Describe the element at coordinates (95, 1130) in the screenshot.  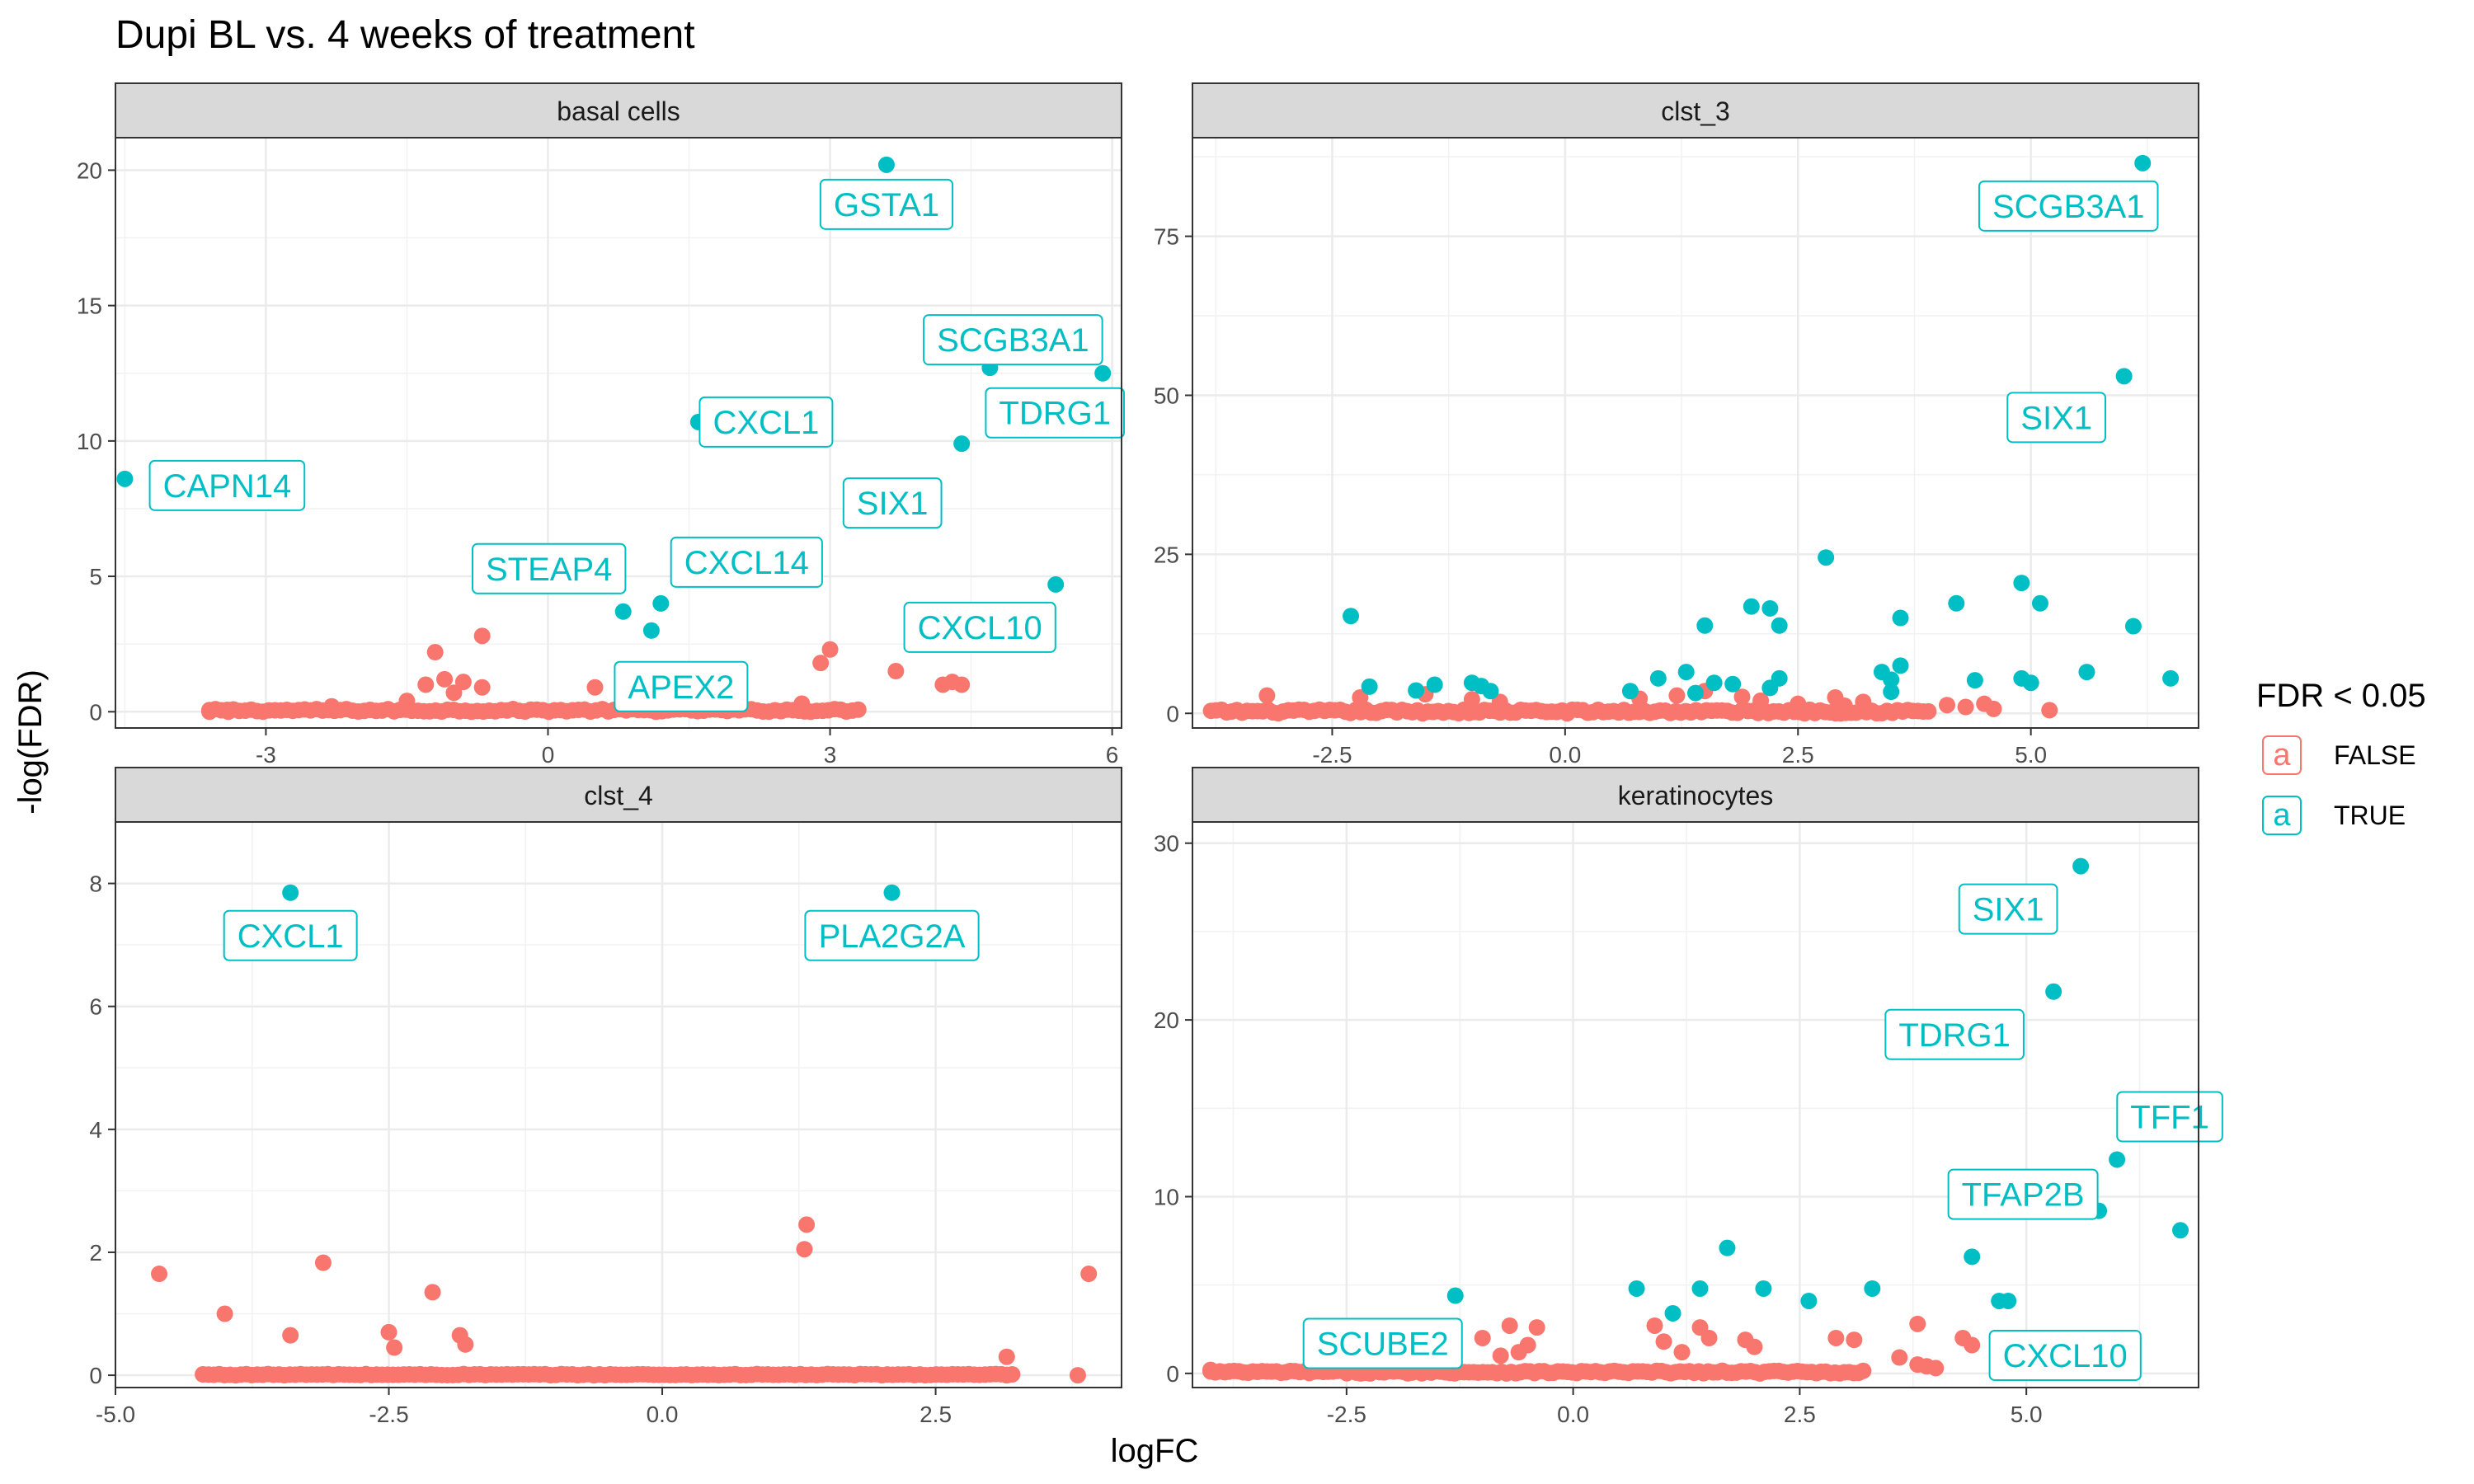
I see `y-tick-label: 4` at that location.